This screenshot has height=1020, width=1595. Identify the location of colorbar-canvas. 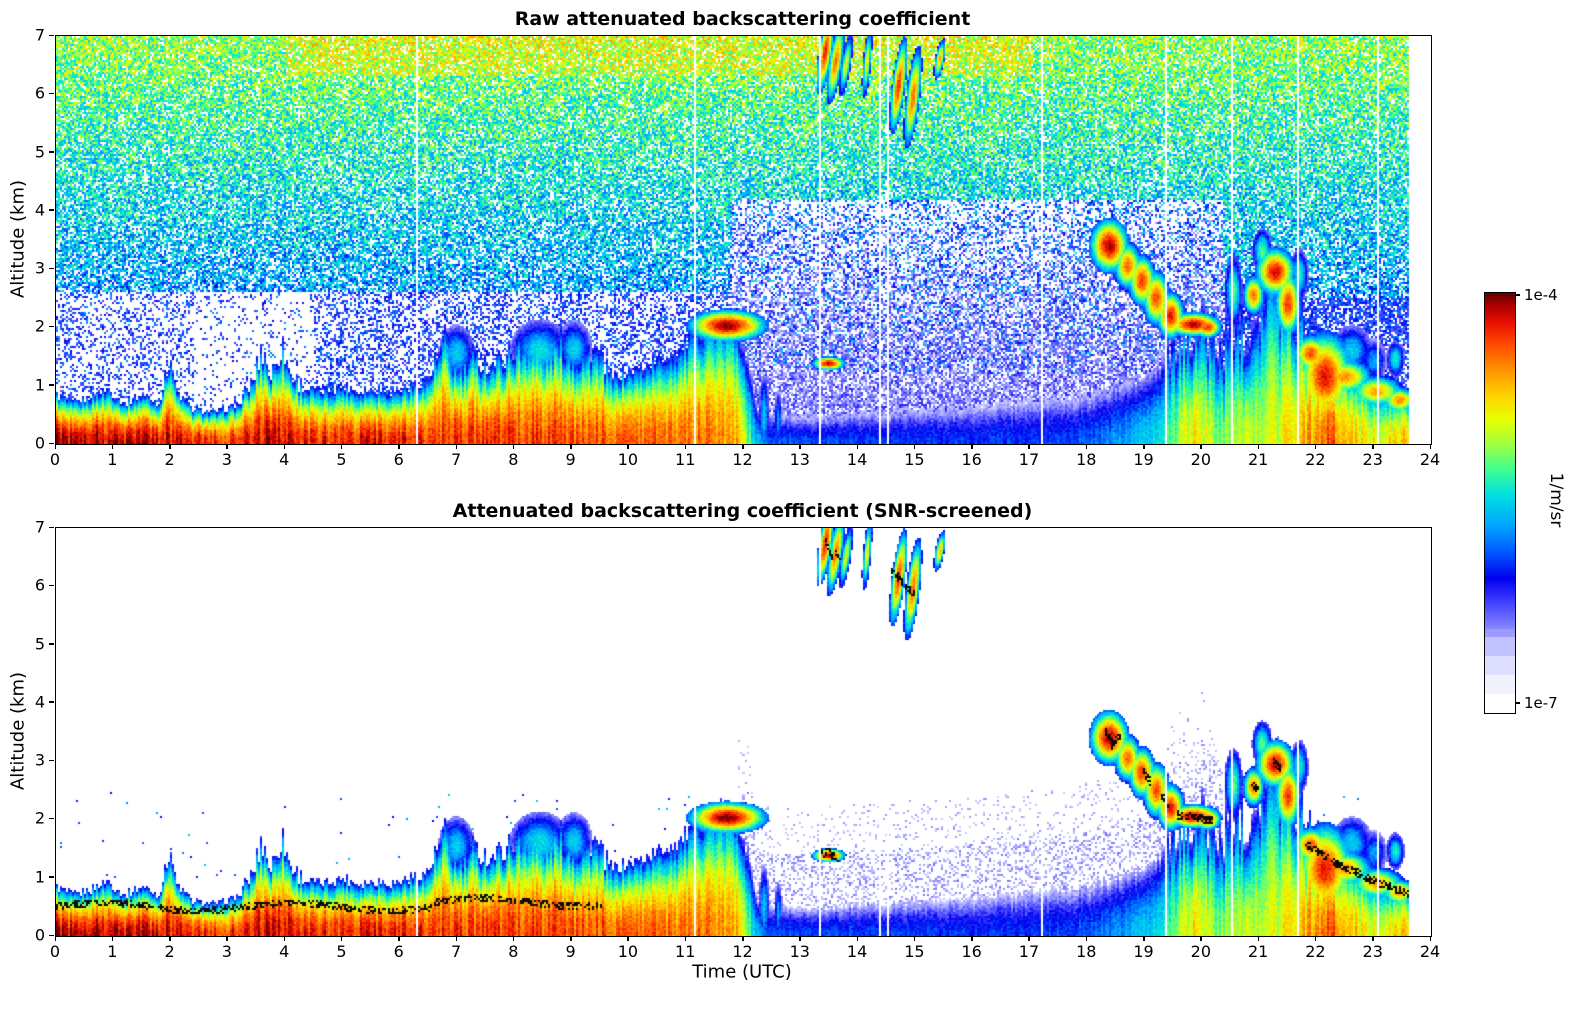
(1500, 503).